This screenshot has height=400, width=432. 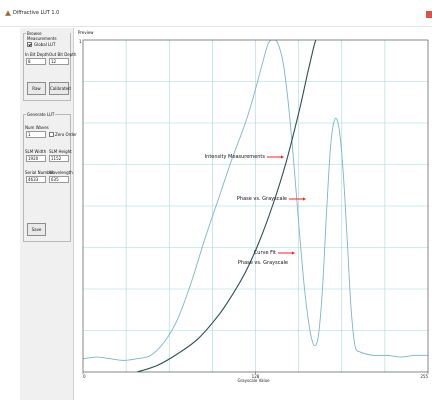 What do you see at coordinates (8, 13) in the screenshot?
I see `app-icon` at bounding box center [8, 13].